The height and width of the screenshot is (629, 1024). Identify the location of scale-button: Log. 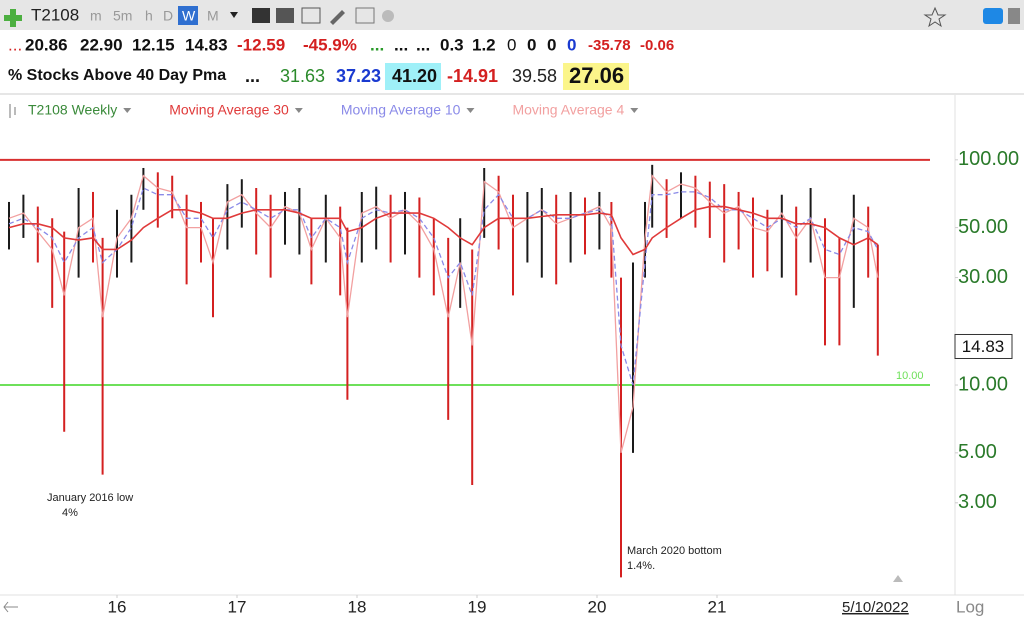
(970, 606).